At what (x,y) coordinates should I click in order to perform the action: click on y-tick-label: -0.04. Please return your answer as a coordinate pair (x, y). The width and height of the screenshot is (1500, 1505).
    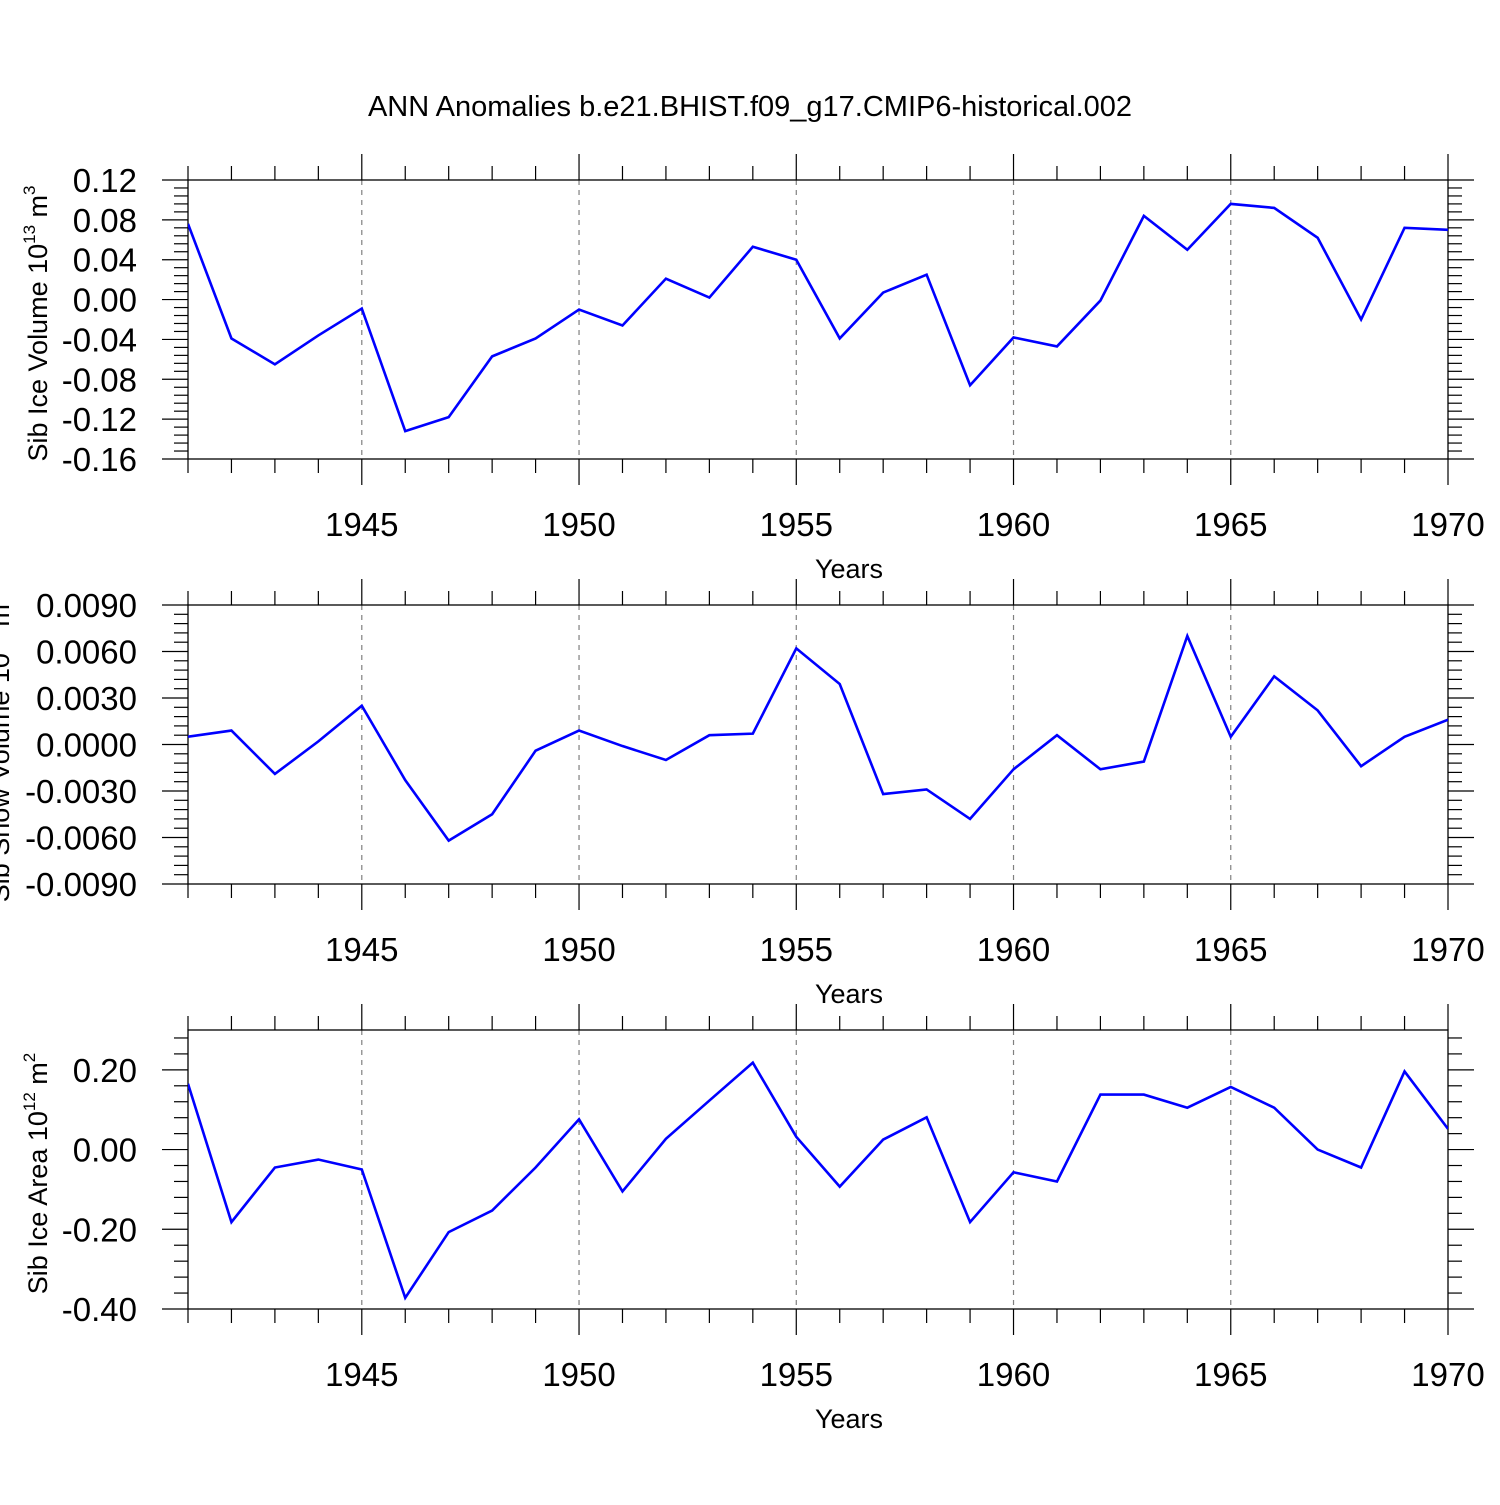
    Looking at the image, I should click on (99, 339).